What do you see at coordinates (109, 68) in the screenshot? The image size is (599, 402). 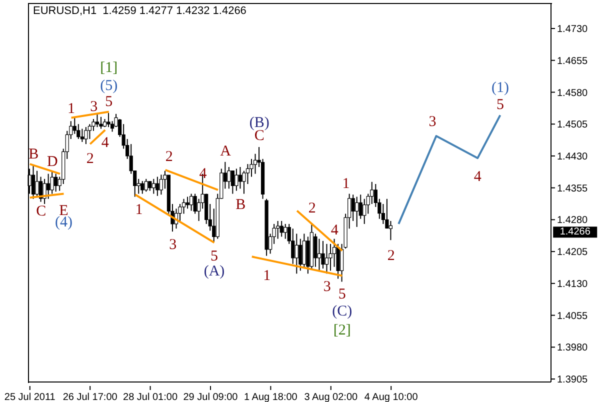 I see `annotation: [1]` at bounding box center [109, 68].